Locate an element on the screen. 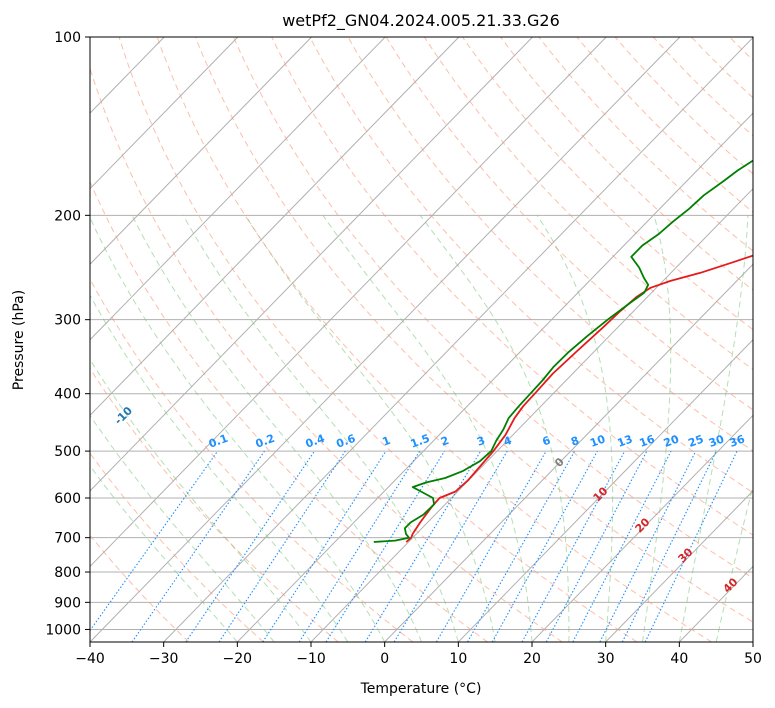  x-tick-label: 50 is located at coordinates (753, 659).